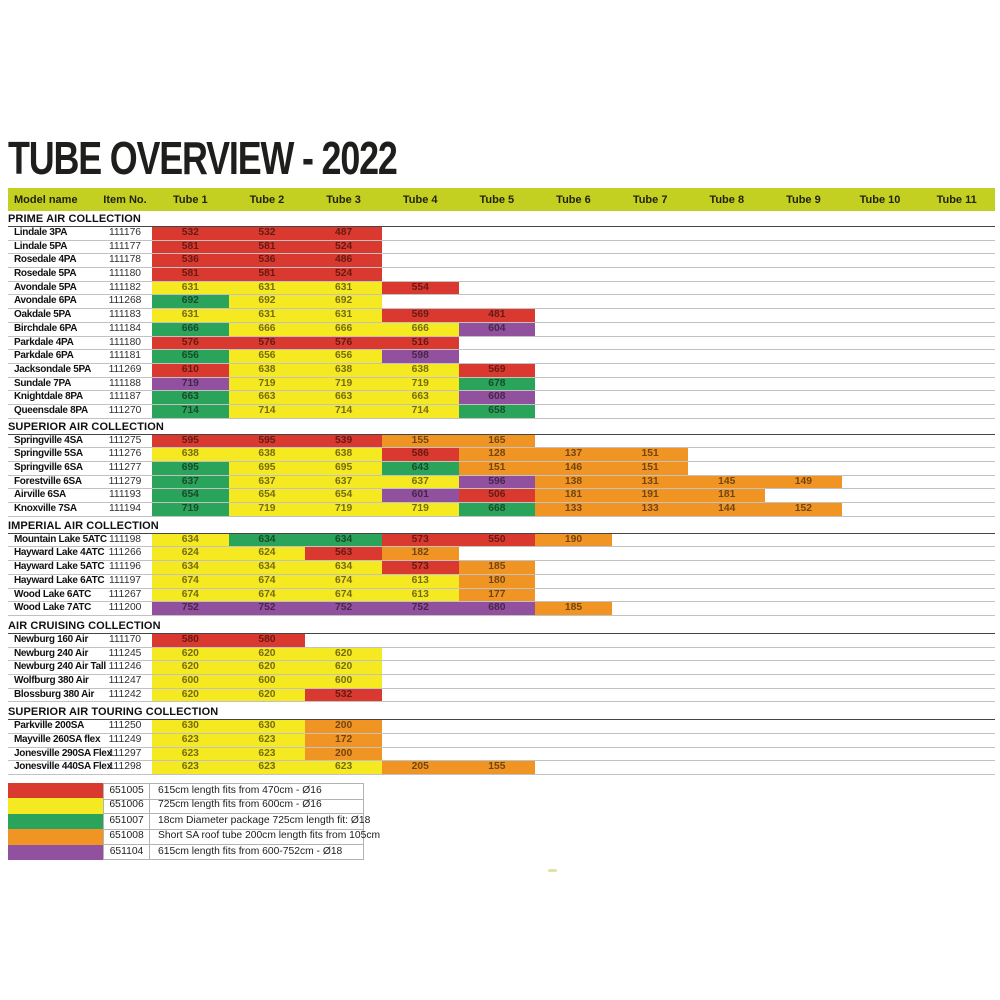  I want to click on tube-cell: 600, so click(267, 681).